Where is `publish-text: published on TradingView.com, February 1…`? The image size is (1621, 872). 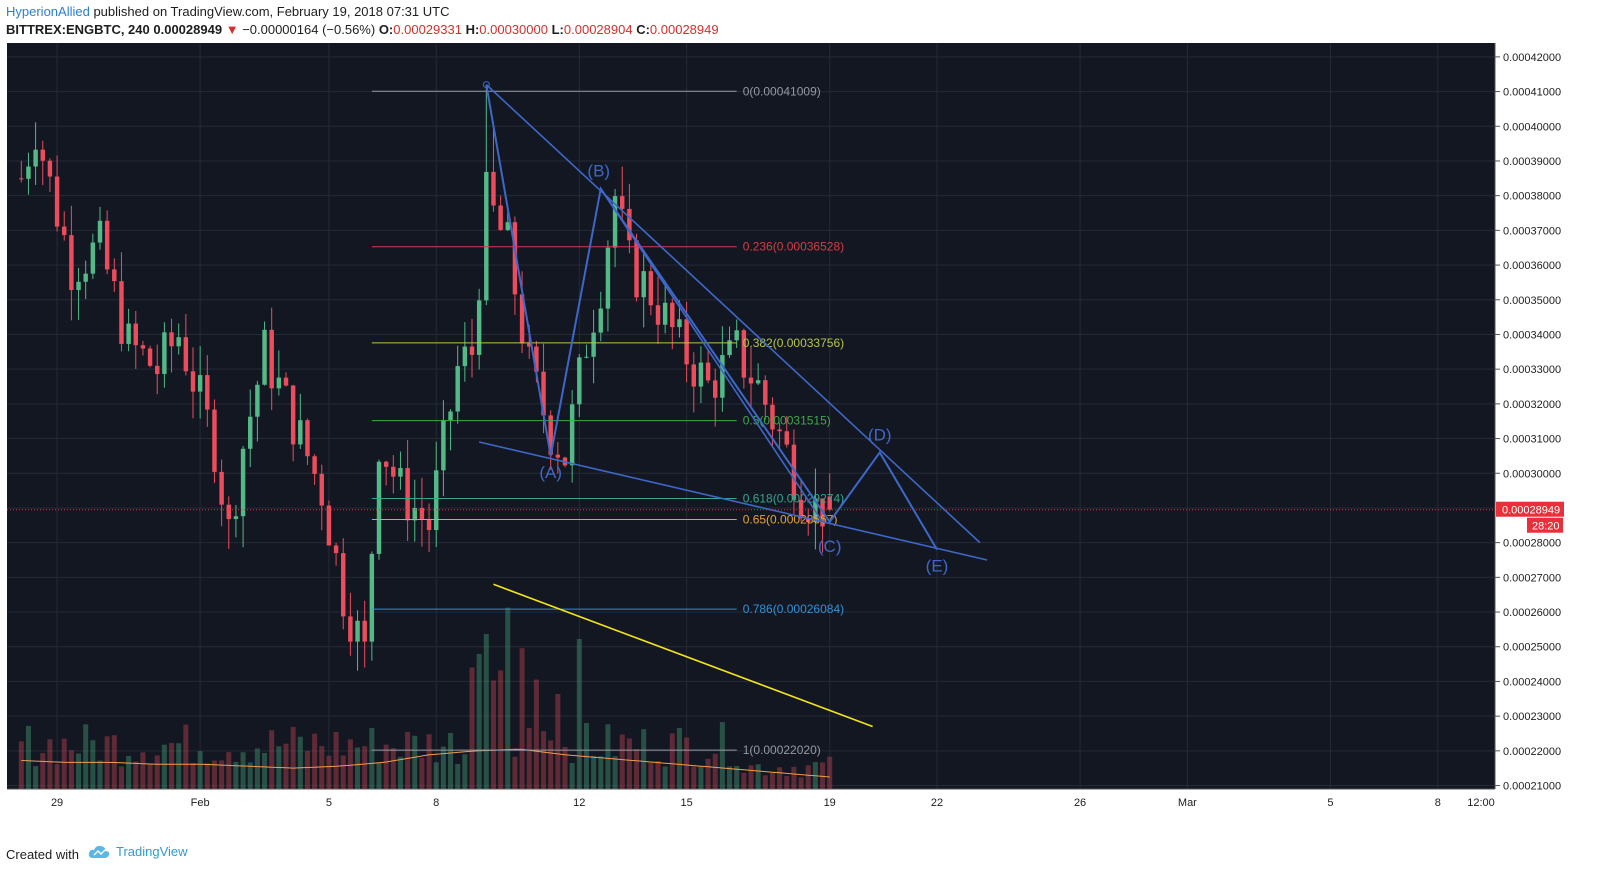 publish-text: published on TradingView.com, February 1… is located at coordinates (269, 11).